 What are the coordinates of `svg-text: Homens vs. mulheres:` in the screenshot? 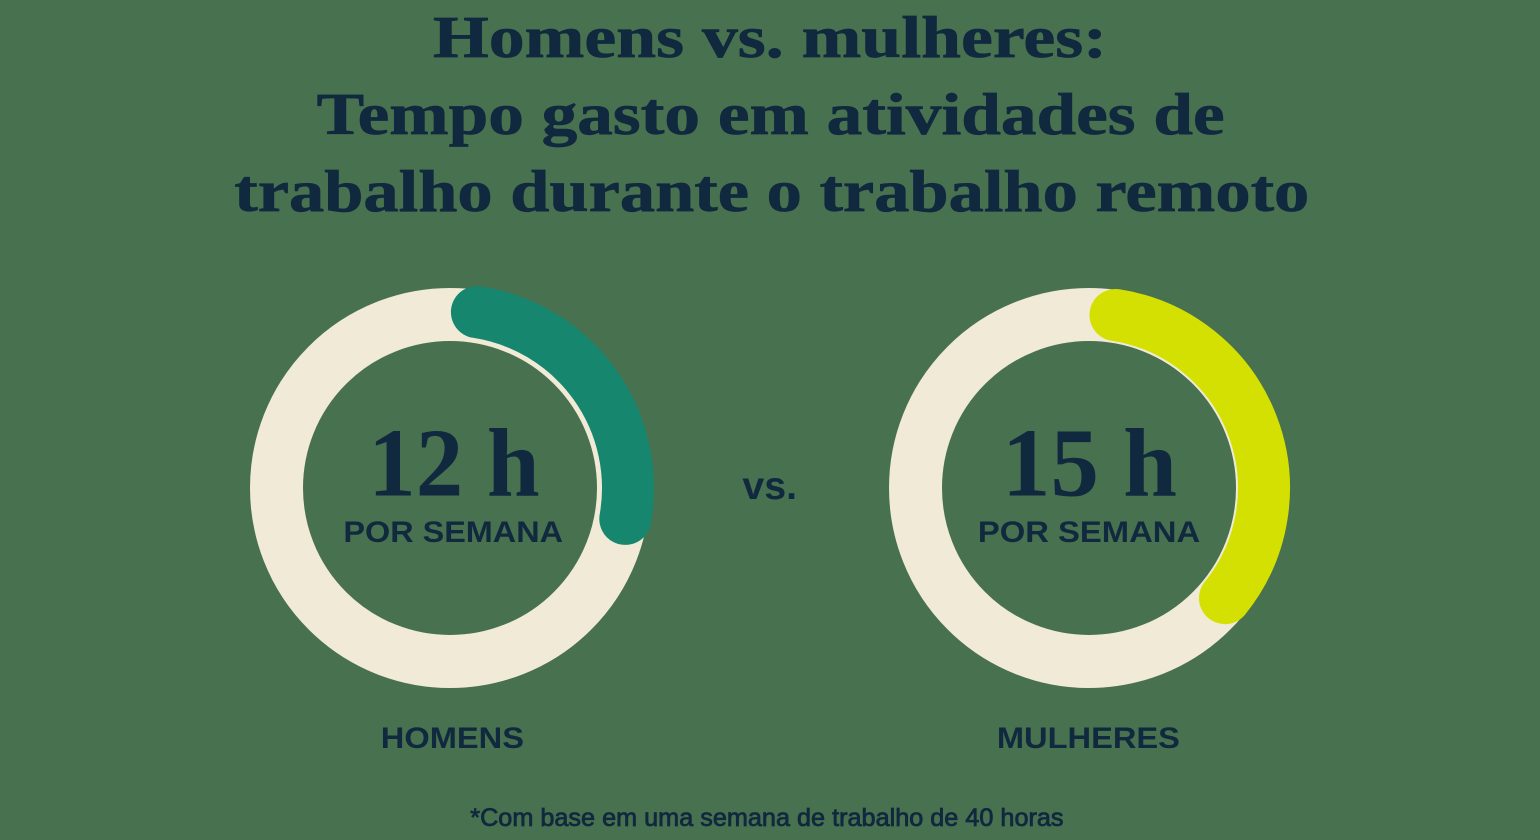 It's located at (770, 37).